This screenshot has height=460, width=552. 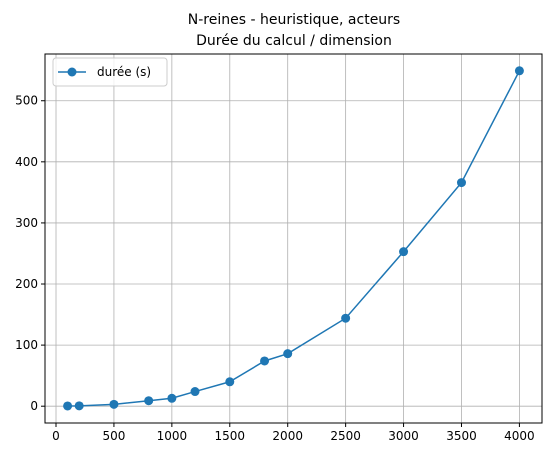 I want to click on x-tick-label-3: 1500, so click(x=230, y=436).